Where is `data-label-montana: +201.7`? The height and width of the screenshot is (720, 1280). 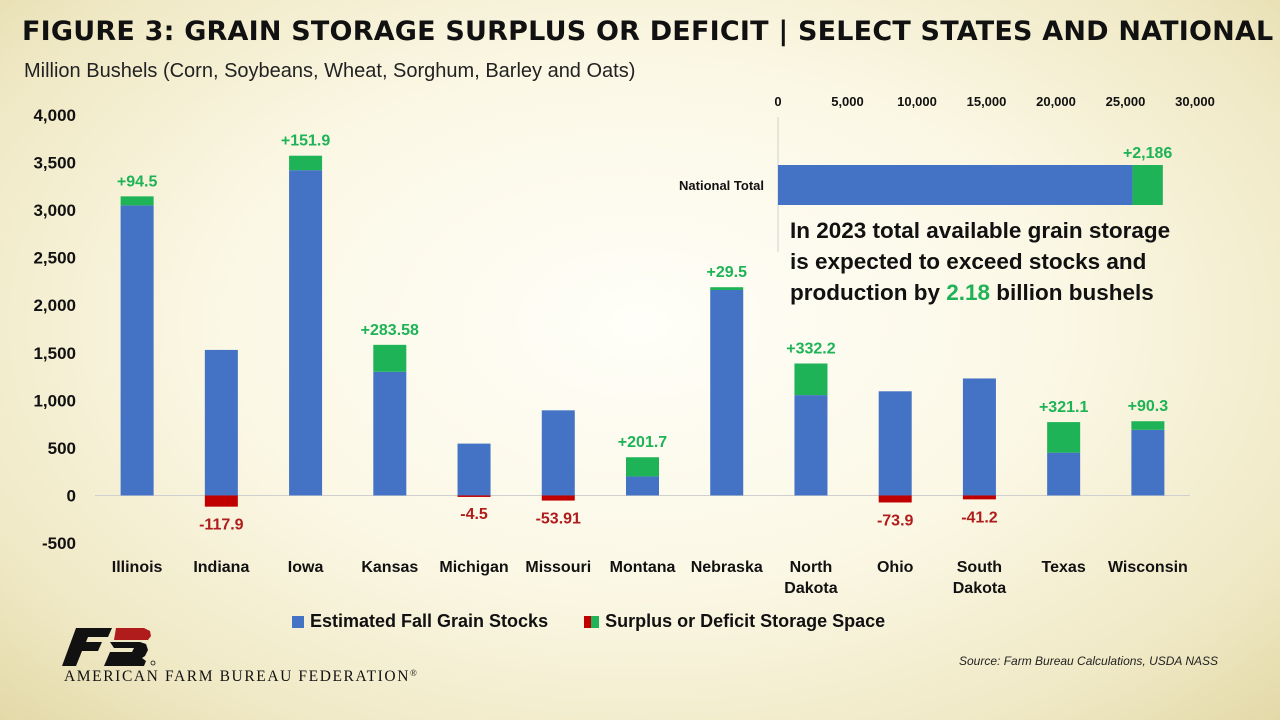
data-label-montana: +201.7 is located at coordinates (642, 442).